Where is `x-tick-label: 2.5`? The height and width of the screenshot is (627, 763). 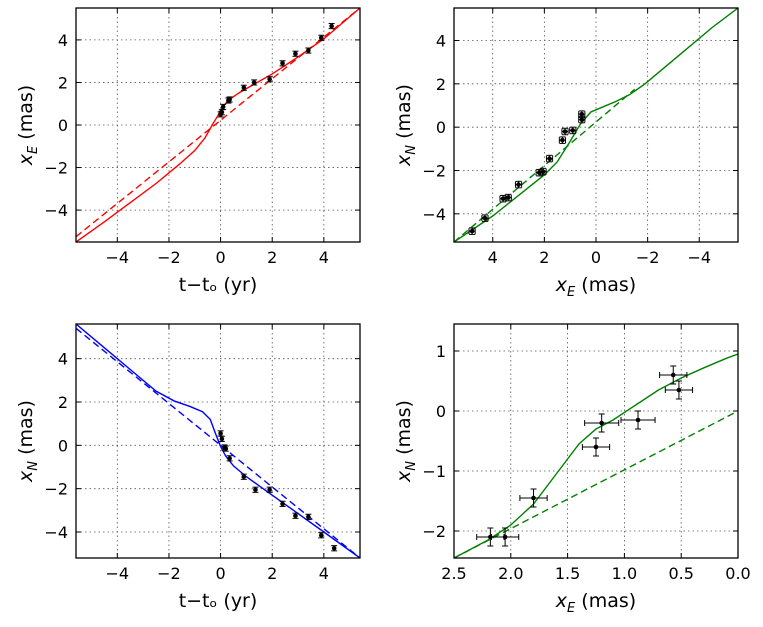
x-tick-label: 2.5 is located at coordinates (453, 573).